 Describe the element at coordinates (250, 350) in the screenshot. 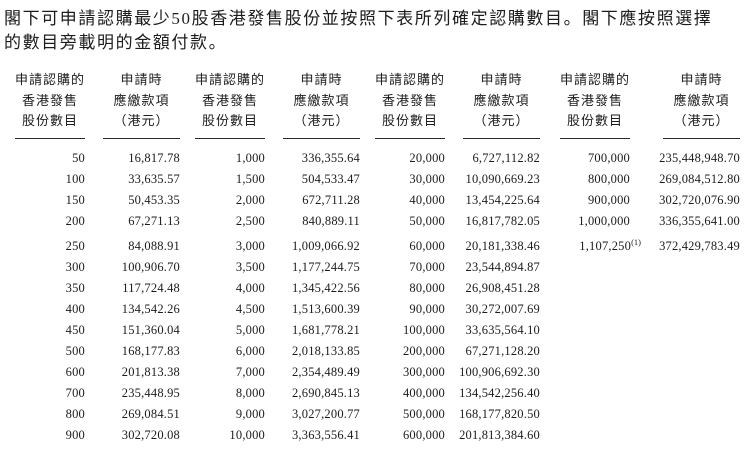

I see `shares-cell: 6,000` at that location.